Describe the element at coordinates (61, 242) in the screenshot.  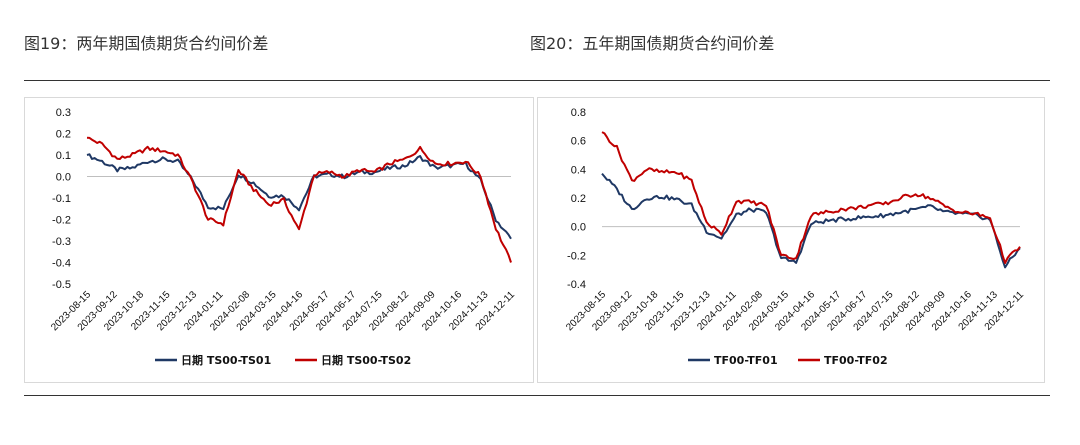
I see `y-tick-label: -0.3` at that location.